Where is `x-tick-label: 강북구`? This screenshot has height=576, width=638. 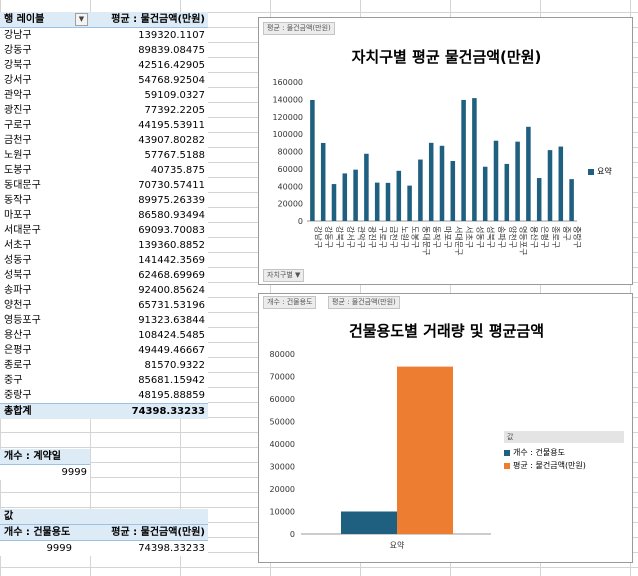 x-tick-label: 강북구 is located at coordinates (340, 237).